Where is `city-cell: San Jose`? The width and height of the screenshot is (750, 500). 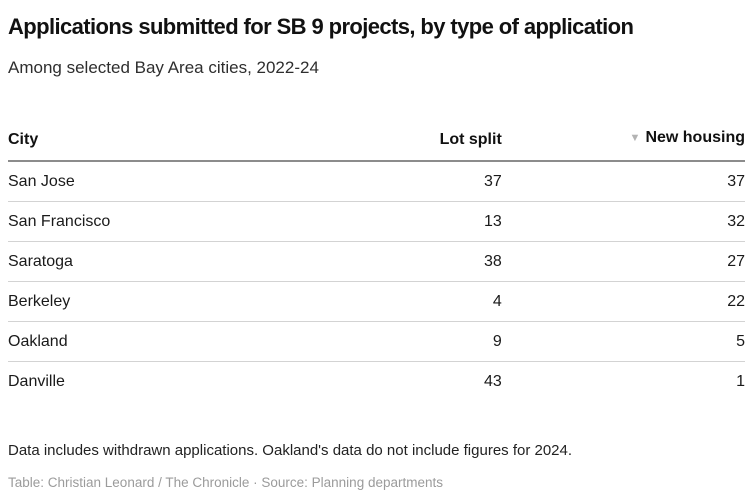 city-cell: San Jose is located at coordinates (155, 181).